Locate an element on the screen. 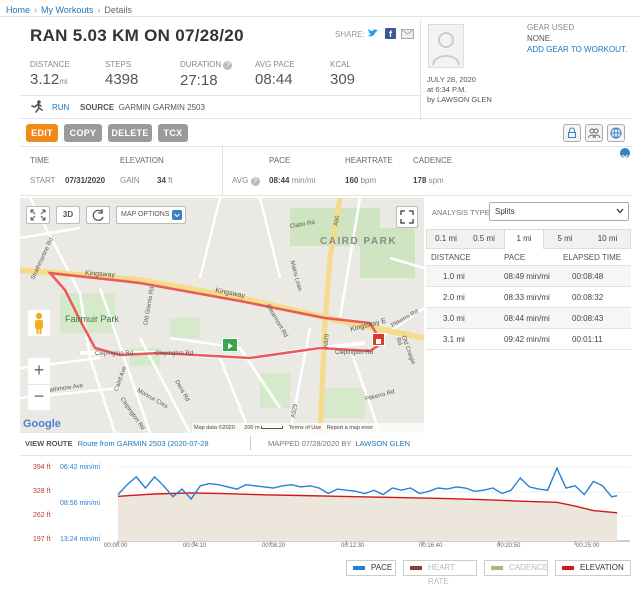 This screenshot has width=640, height=589. map-options-label: MAP OPTIONS is located at coordinates (145, 214).